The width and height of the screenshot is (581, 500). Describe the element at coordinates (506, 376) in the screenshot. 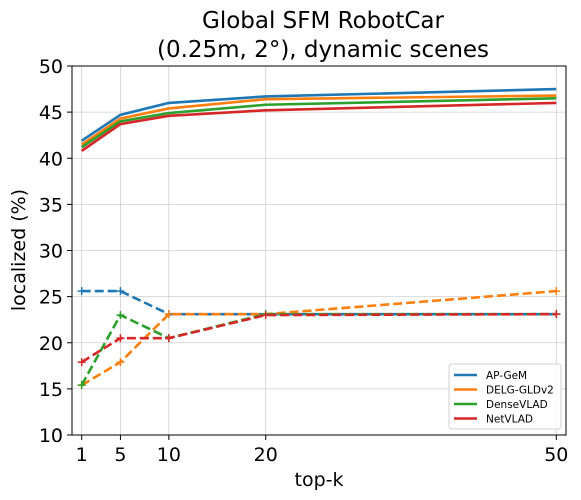

I see `legend-label: AP-GeM` at that location.